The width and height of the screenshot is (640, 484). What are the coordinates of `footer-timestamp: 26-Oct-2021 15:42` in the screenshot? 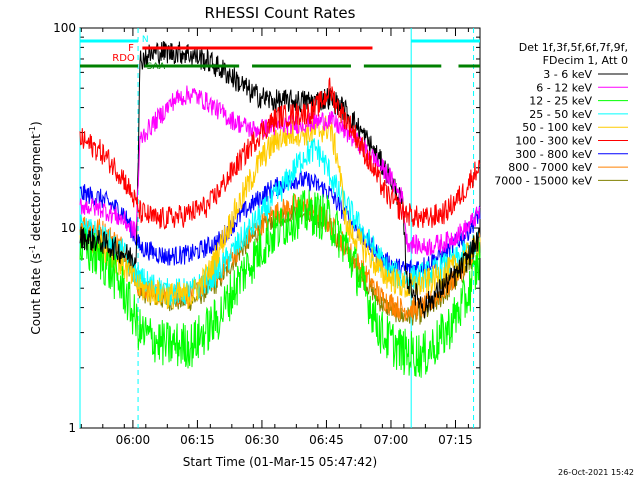 It's located at (596, 472).